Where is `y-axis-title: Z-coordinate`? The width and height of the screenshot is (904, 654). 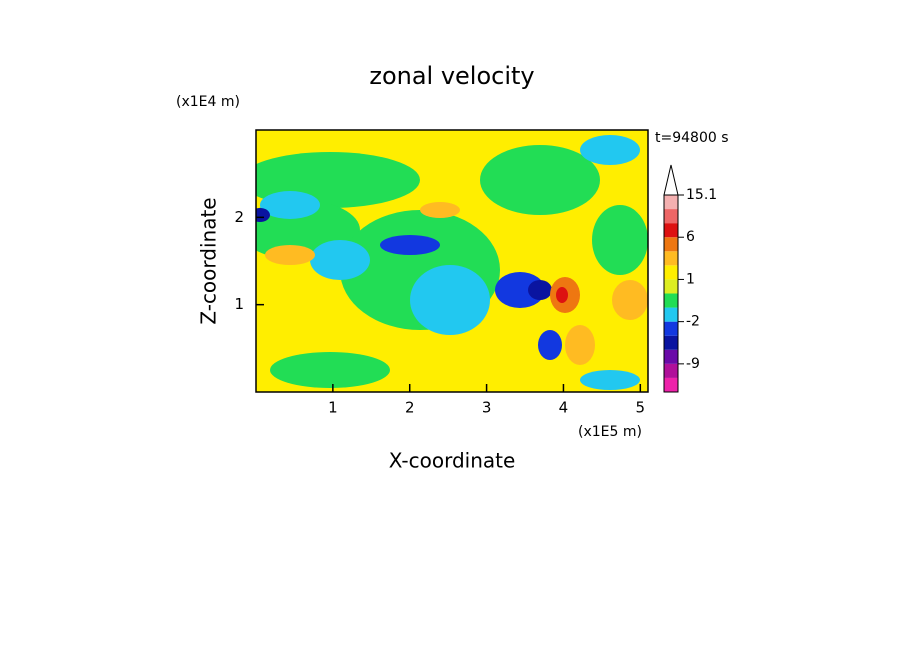
y-axis-title: Z-coordinate is located at coordinates (209, 260).